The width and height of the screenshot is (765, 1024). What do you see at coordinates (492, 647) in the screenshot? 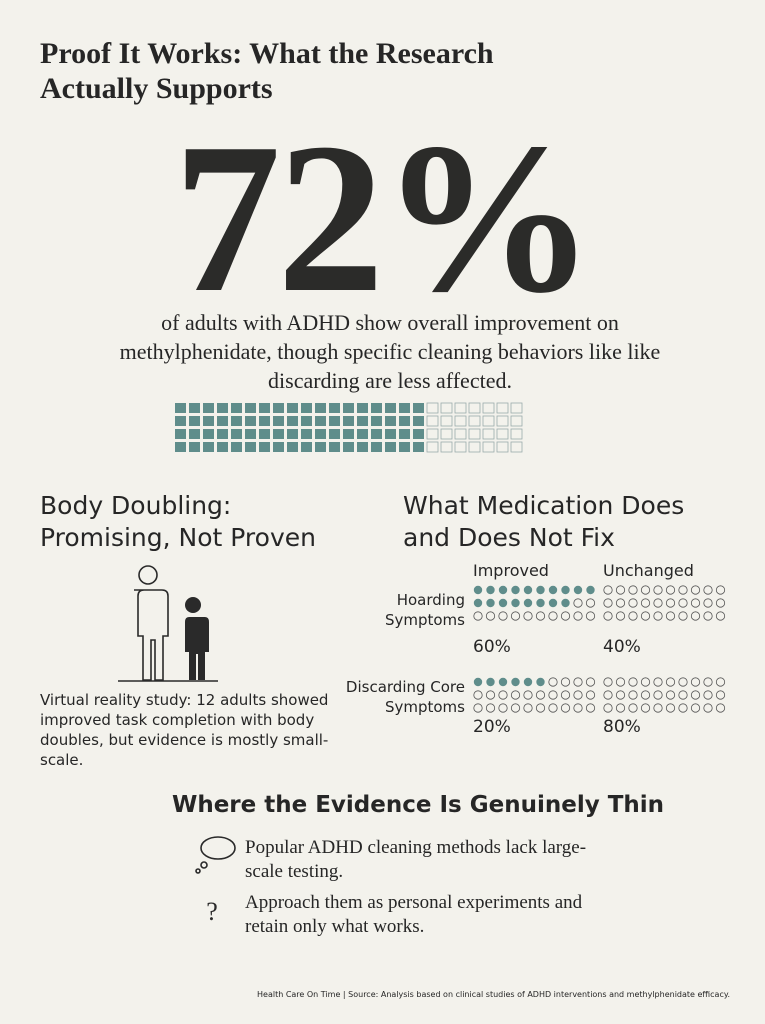
I see `percent-label: 60%` at bounding box center [492, 647].